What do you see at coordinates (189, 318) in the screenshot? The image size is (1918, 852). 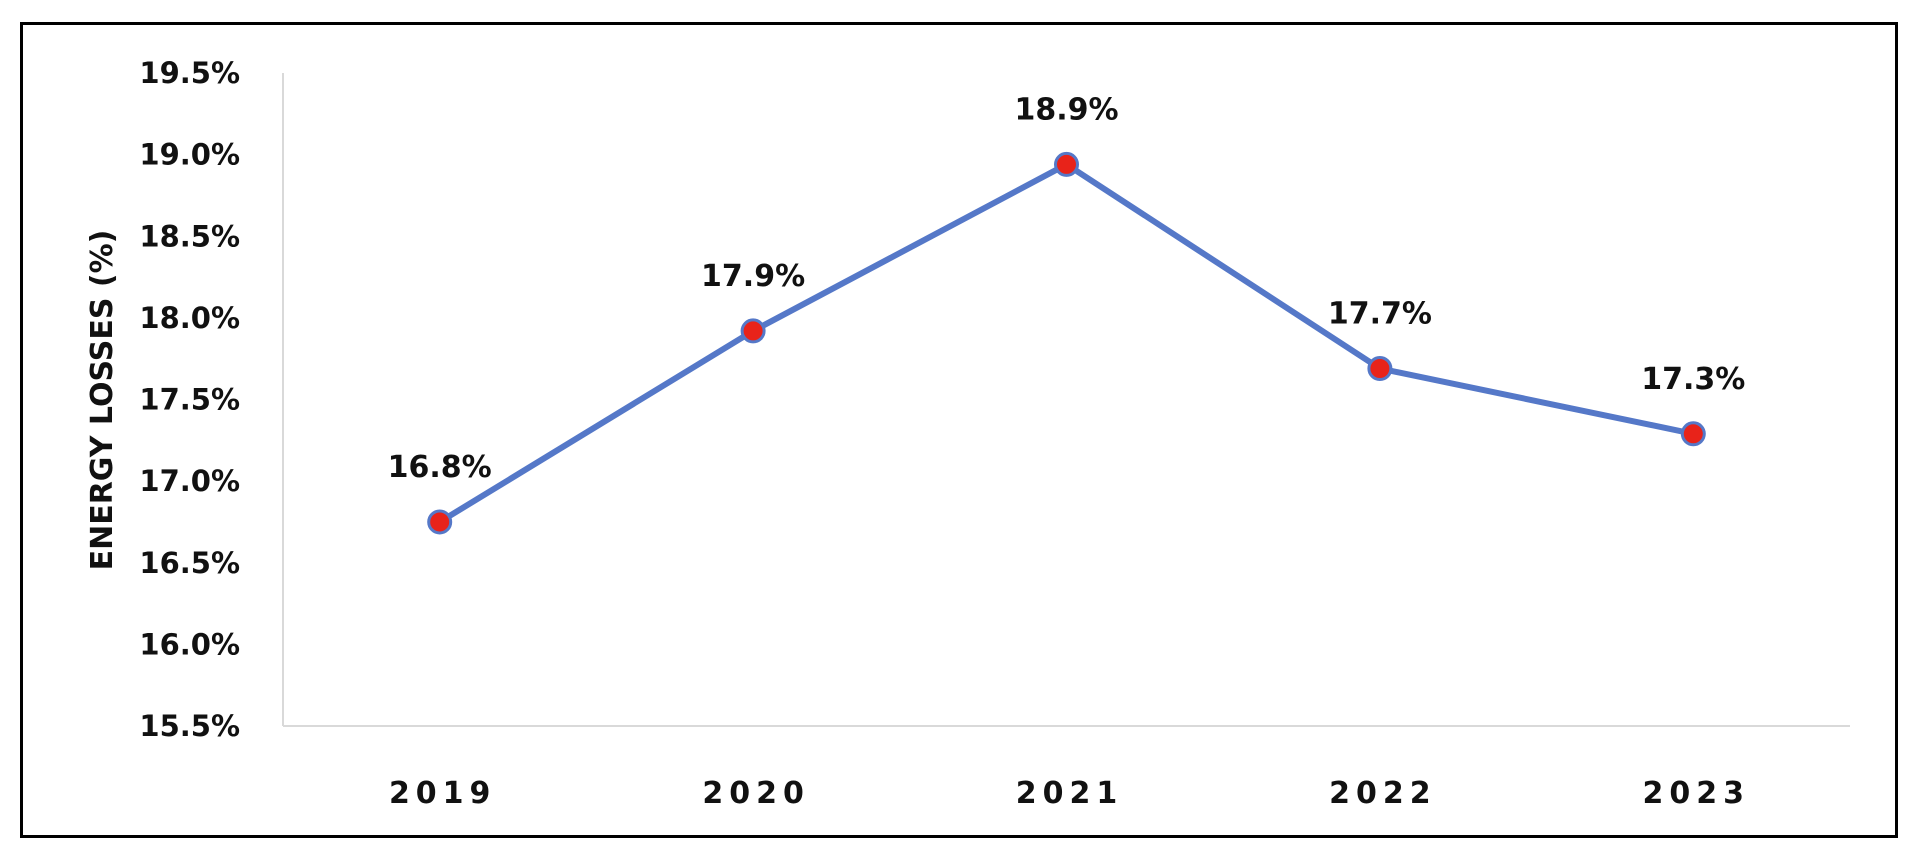 I see `y-tick-label: 18.0%` at bounding box center [189, 318].